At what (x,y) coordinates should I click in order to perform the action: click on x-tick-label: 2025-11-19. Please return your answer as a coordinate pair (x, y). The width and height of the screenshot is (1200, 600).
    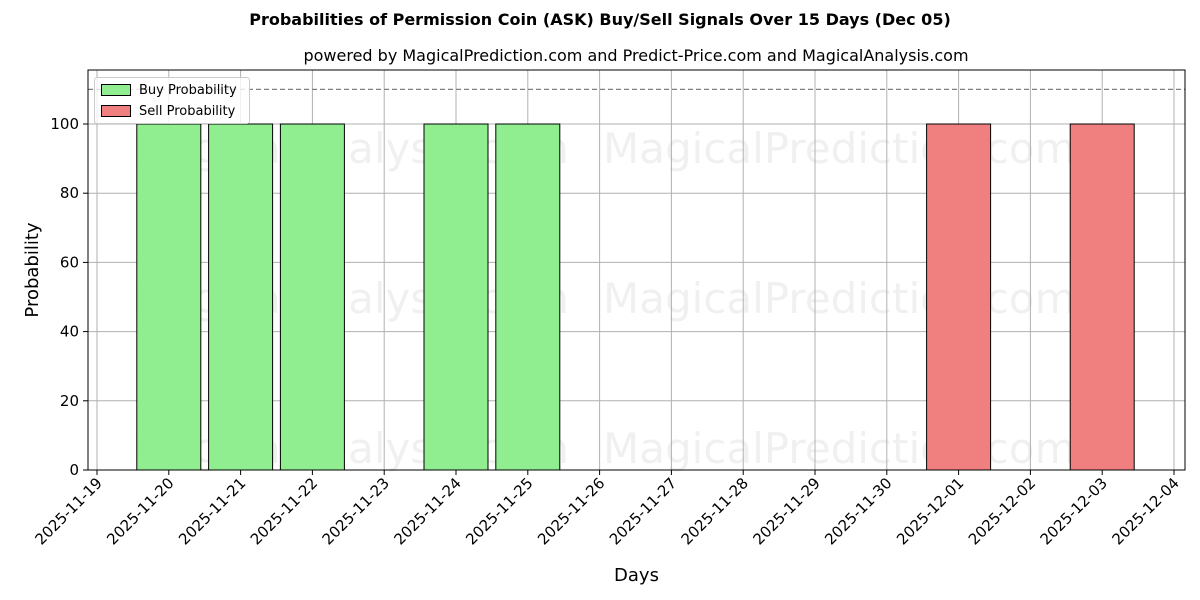
    Looking at the image, I should click on (68, 511).